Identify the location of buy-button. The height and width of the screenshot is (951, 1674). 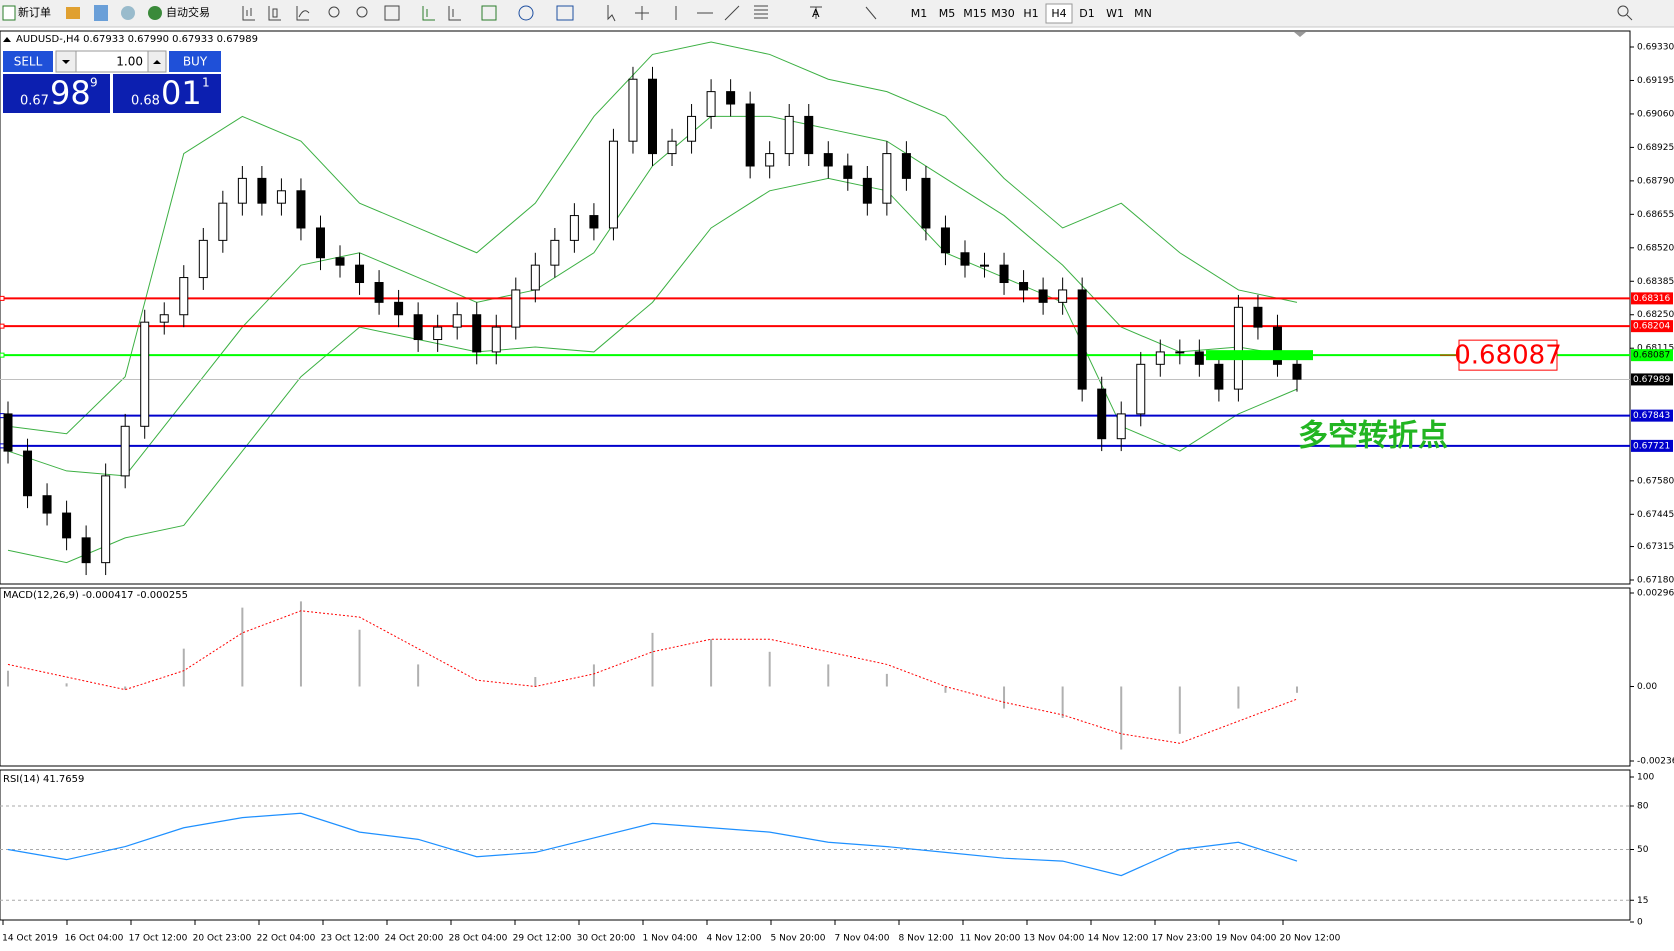
(195, 61).